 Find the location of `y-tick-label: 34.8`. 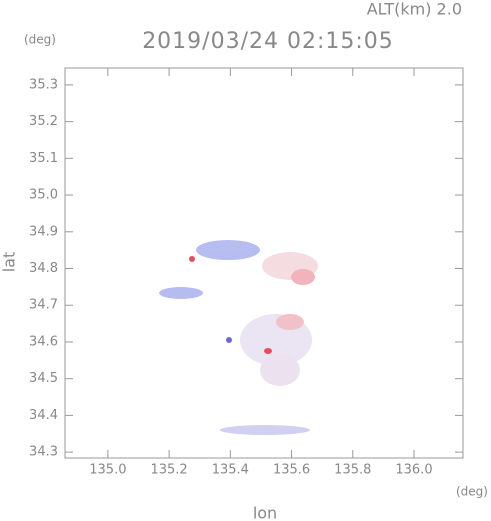

y-tick-label: 34.8 is located at coordinates (43, 268).